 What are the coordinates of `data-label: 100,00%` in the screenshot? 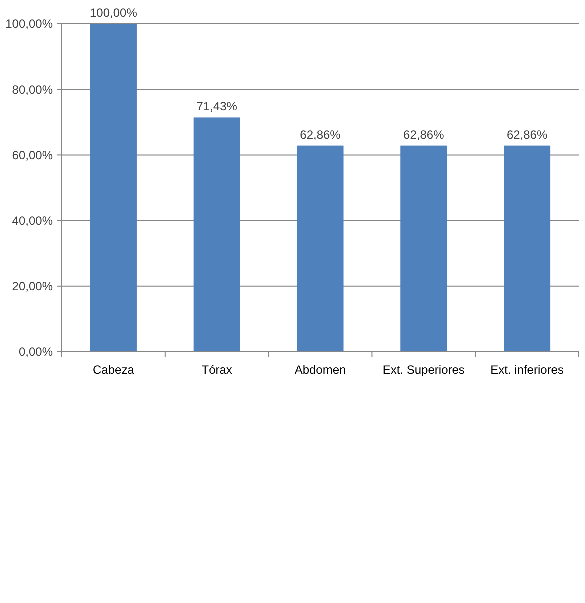 It's located at (114, 13).